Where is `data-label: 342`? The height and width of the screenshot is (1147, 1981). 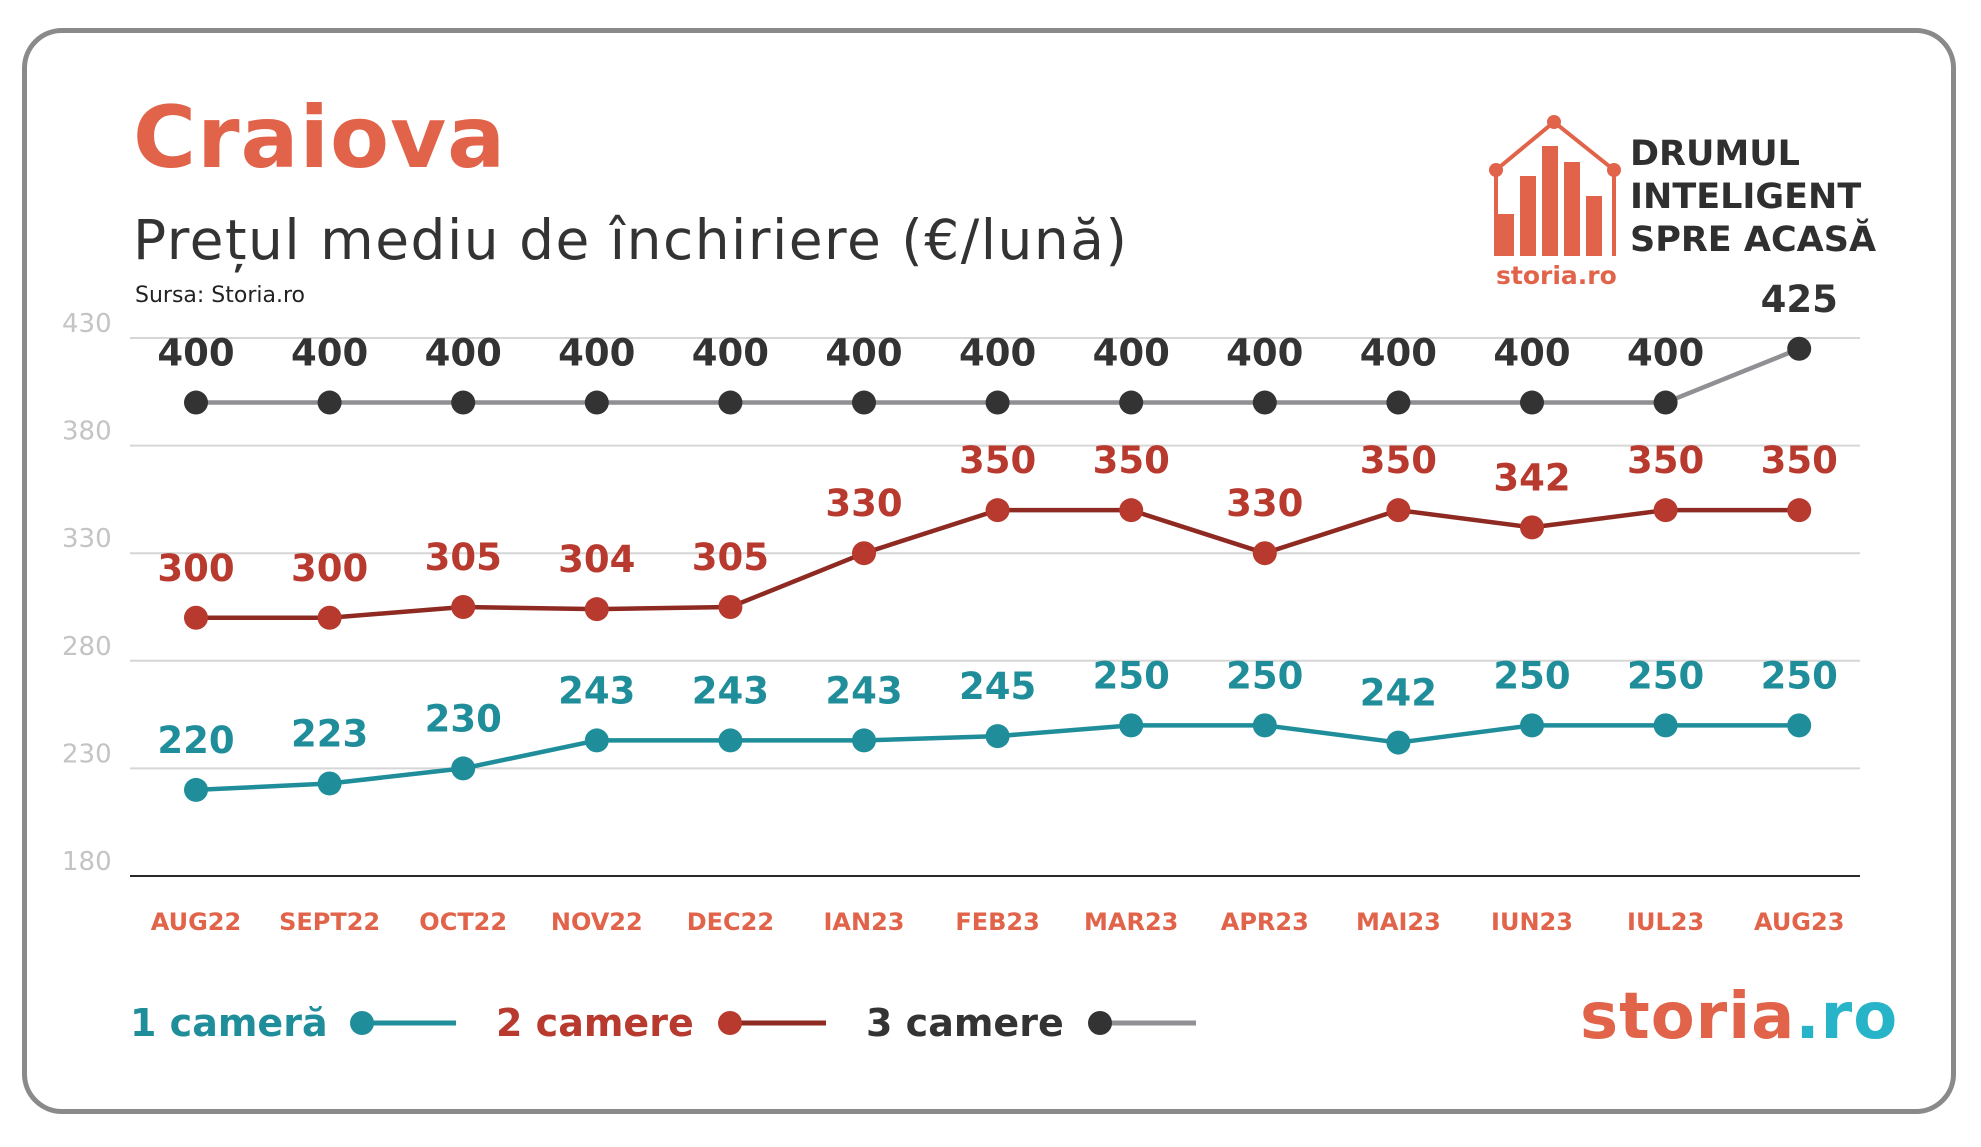 data-label: 342 is located at coordinates (1531, 477).